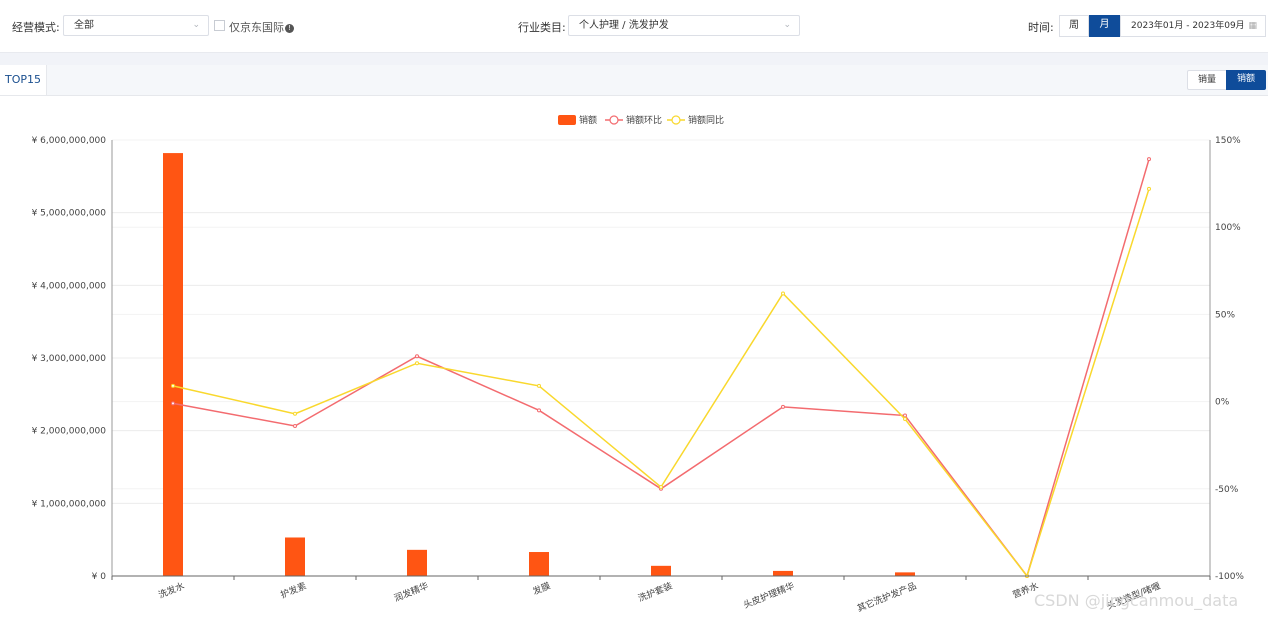 This screenshot has height=621, width=1268. What do you see at coordinates (256, 27) in the screenshot?
I see `jd-intl-text: 仅京东国际` at bounding box center [256, 27].